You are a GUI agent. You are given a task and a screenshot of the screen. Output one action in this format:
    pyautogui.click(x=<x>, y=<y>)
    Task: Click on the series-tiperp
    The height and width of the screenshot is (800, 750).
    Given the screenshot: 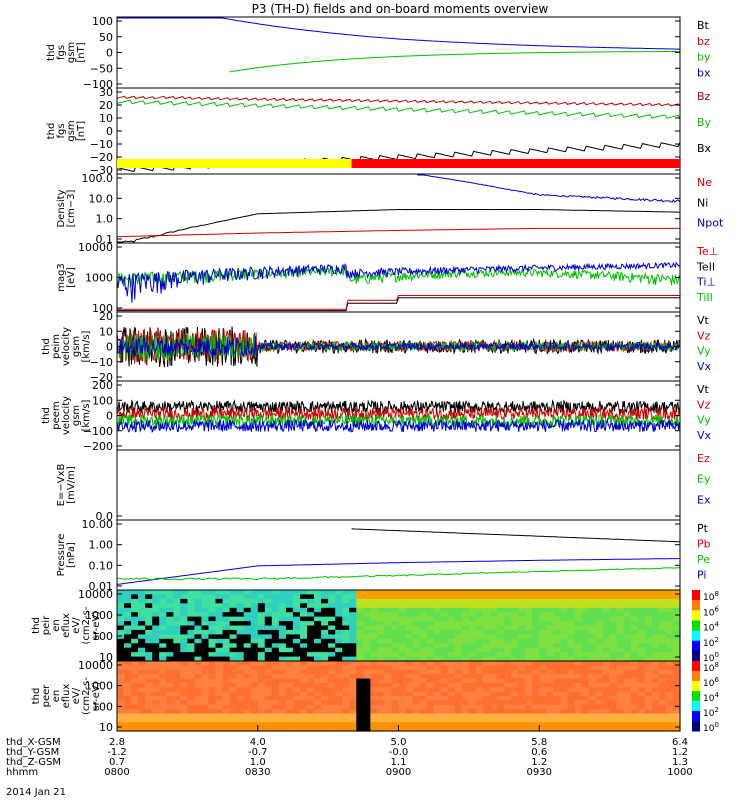 What is the action you would take?
    pyautogui.click(x=398, y=282)
    